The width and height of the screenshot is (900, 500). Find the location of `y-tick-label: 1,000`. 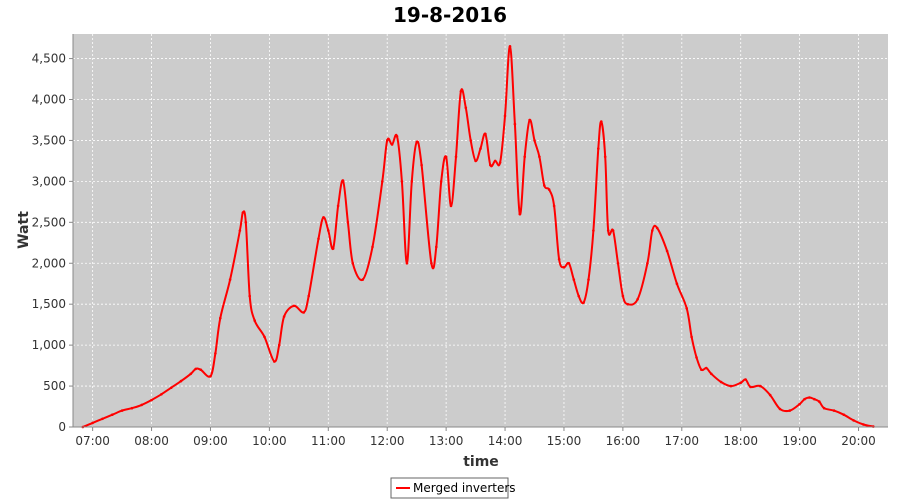

y-tick-label: 1,000 is located at coordinates (49, 345).